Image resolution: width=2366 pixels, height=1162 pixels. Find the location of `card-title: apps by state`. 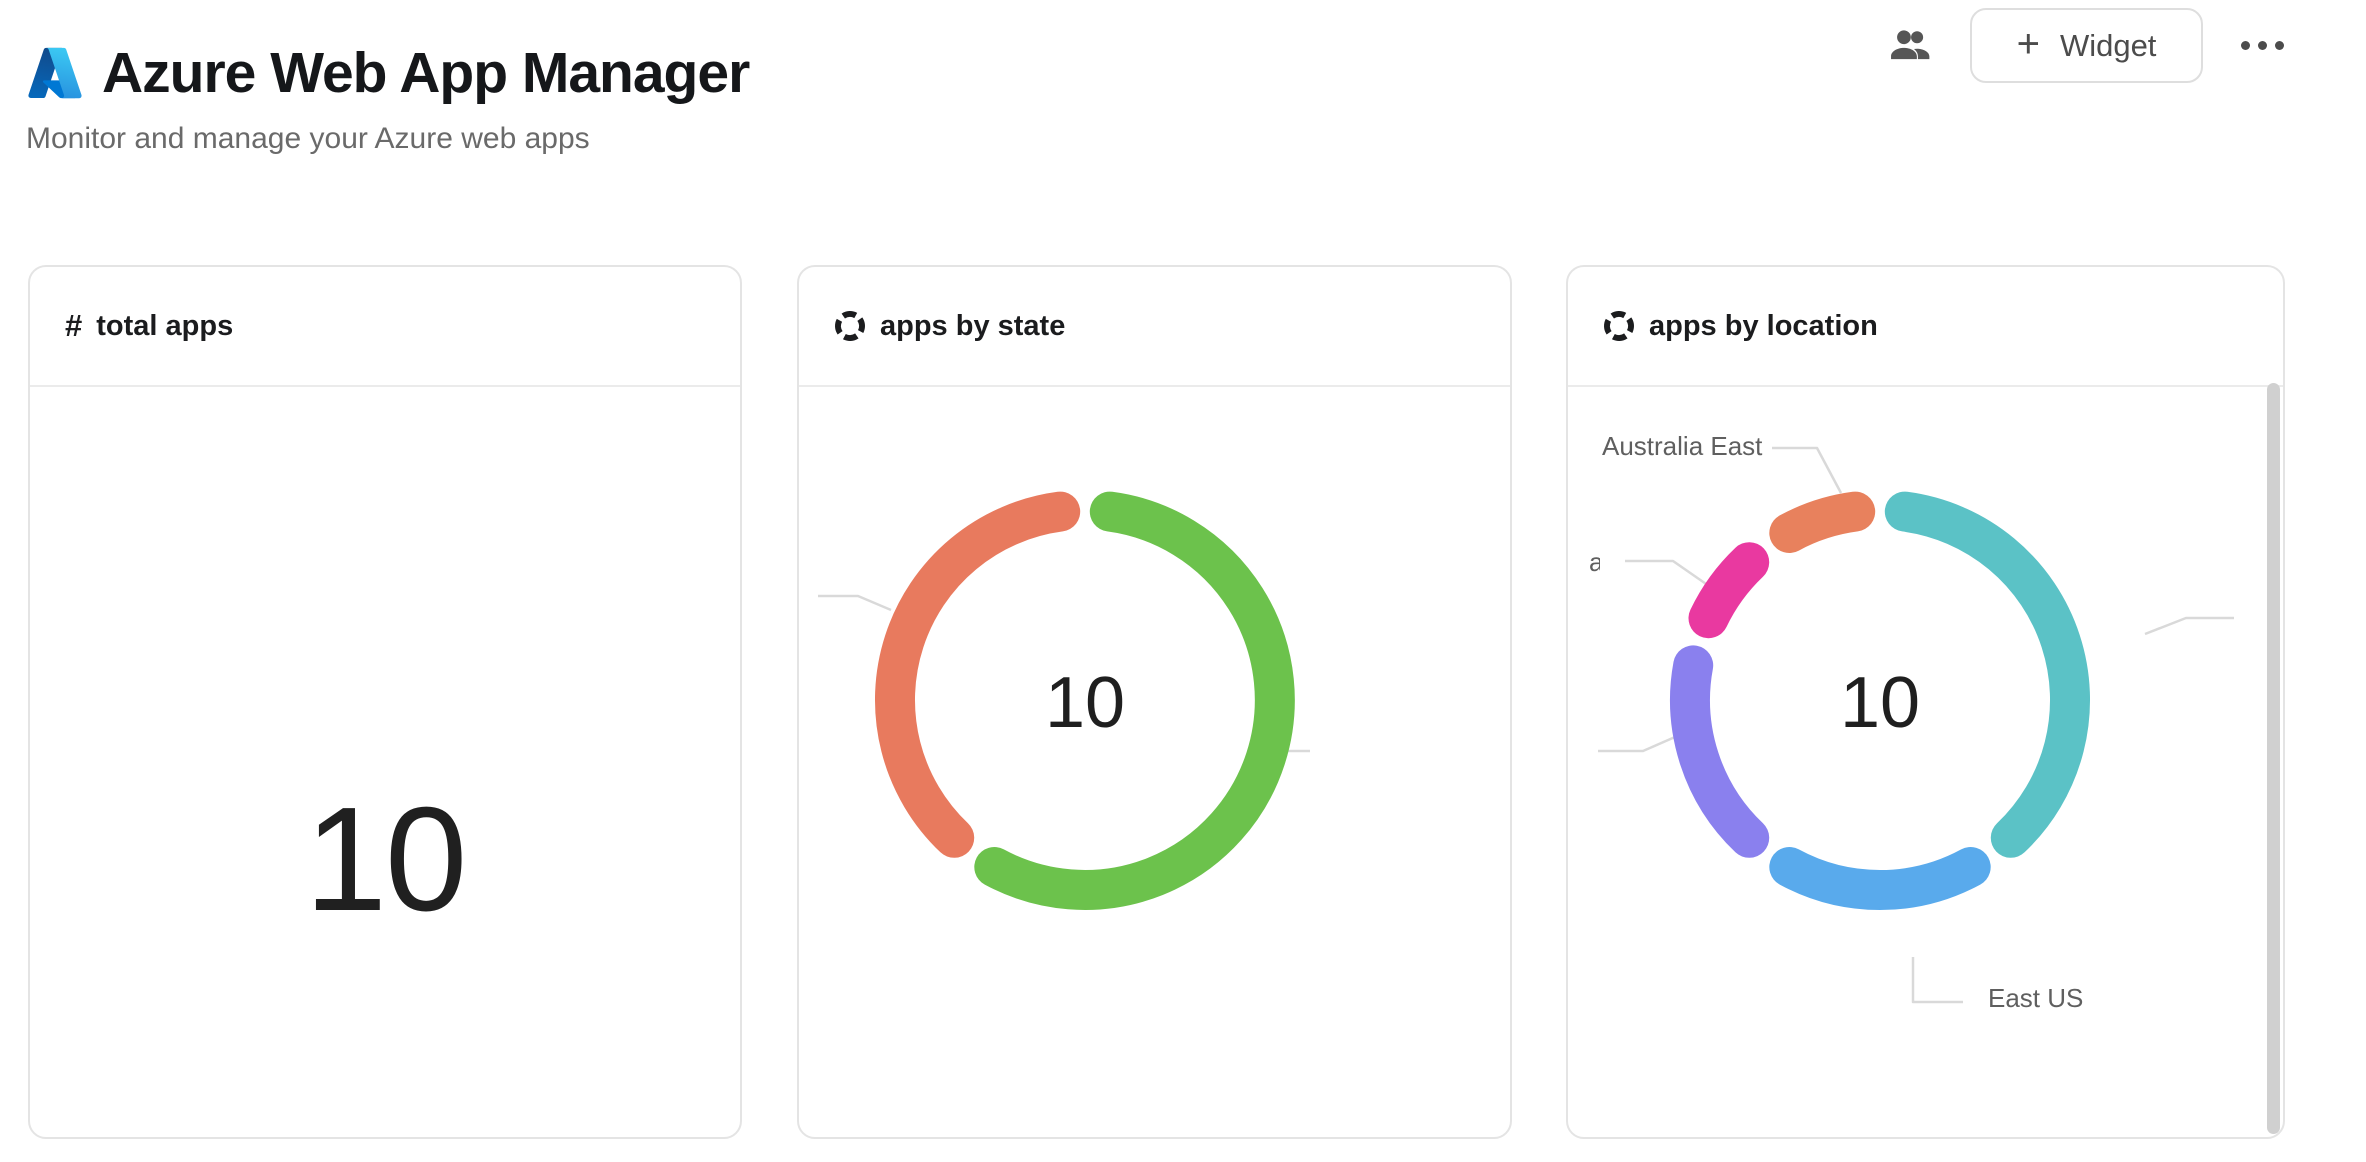

card-title: apps by state is located at coordinates (973, 325).